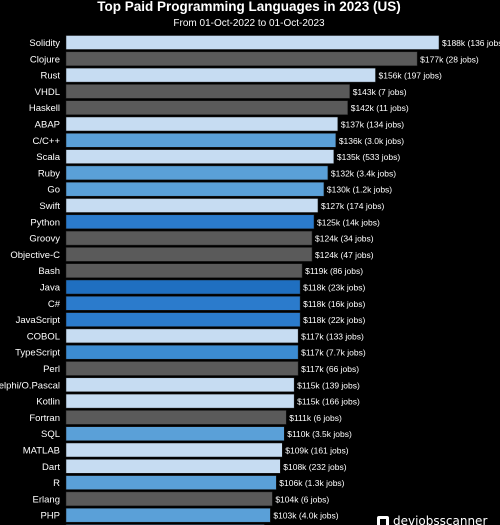  Describe the element at coordinates (333, 353) in the screenshot. I see `value-label: $117k (7.7k jobs)` at that location.